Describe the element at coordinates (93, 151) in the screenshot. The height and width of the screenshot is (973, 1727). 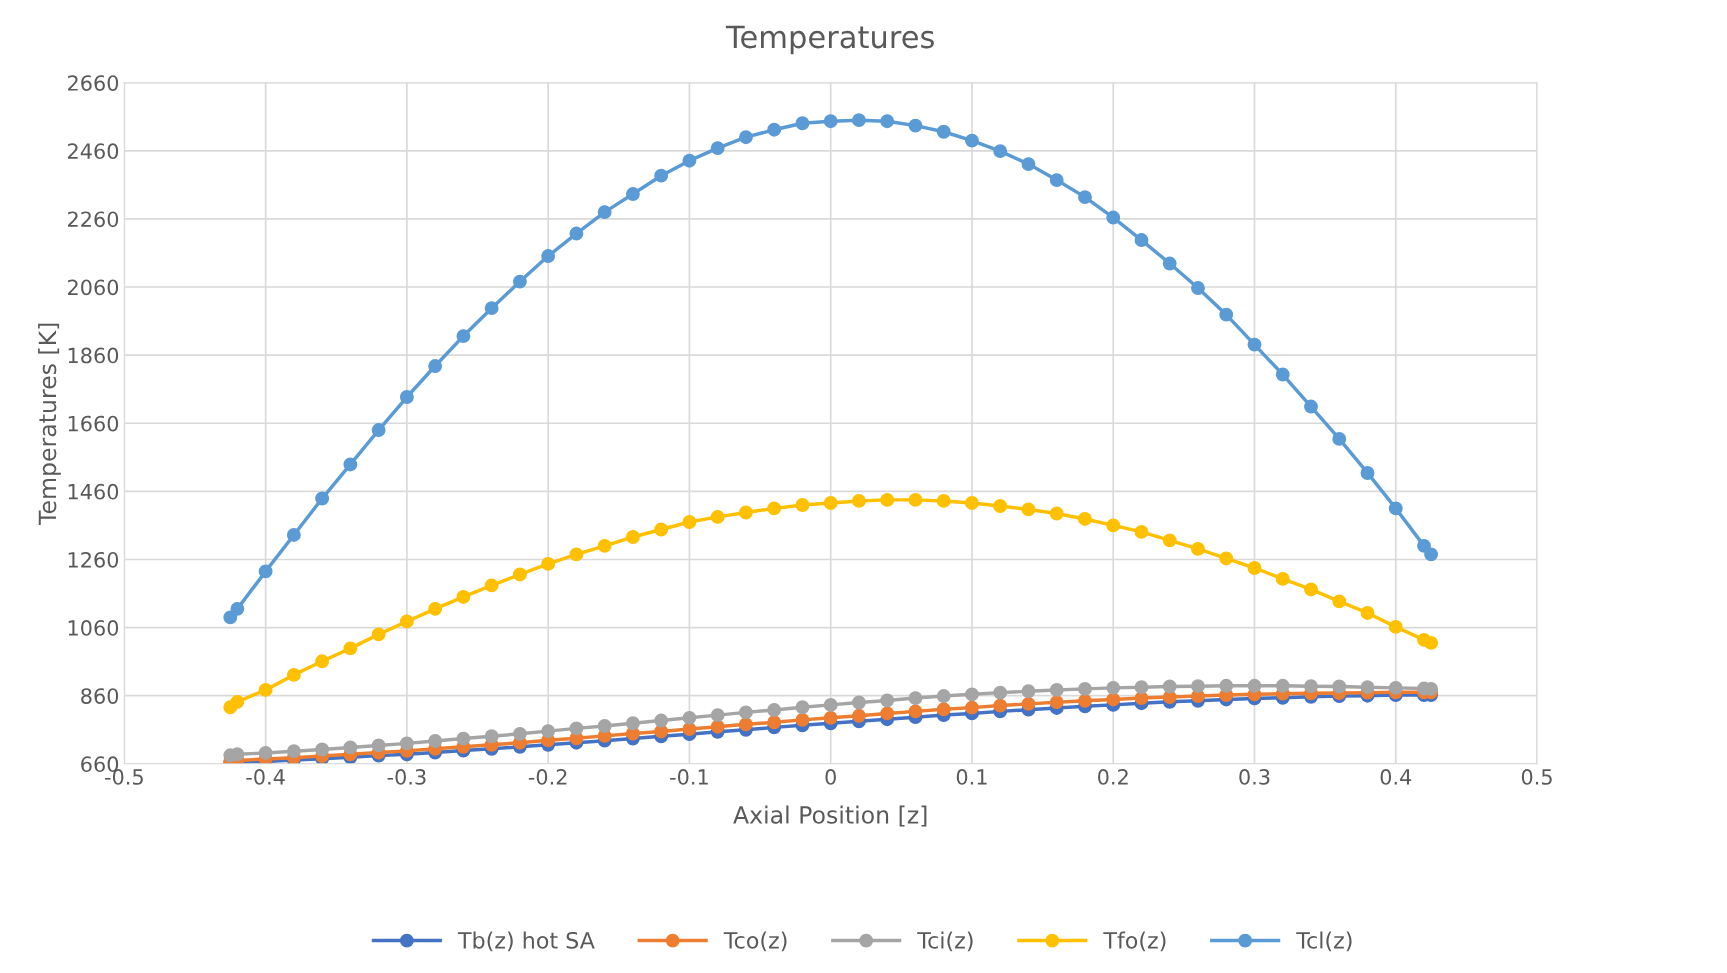
I see `y-tick-label: 2460` at that location.